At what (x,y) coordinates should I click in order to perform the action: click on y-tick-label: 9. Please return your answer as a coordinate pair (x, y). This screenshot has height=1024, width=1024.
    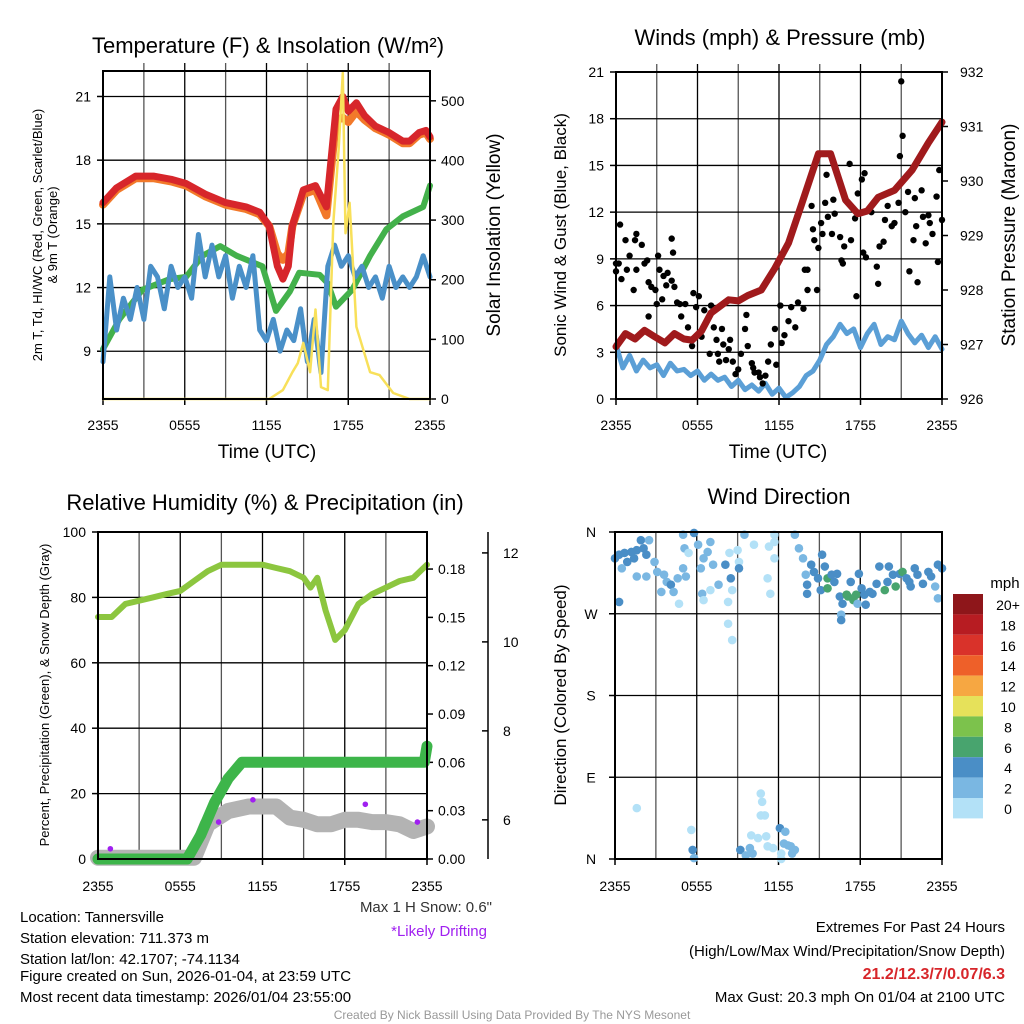
    Looking at the image, I should click on (600, 259).